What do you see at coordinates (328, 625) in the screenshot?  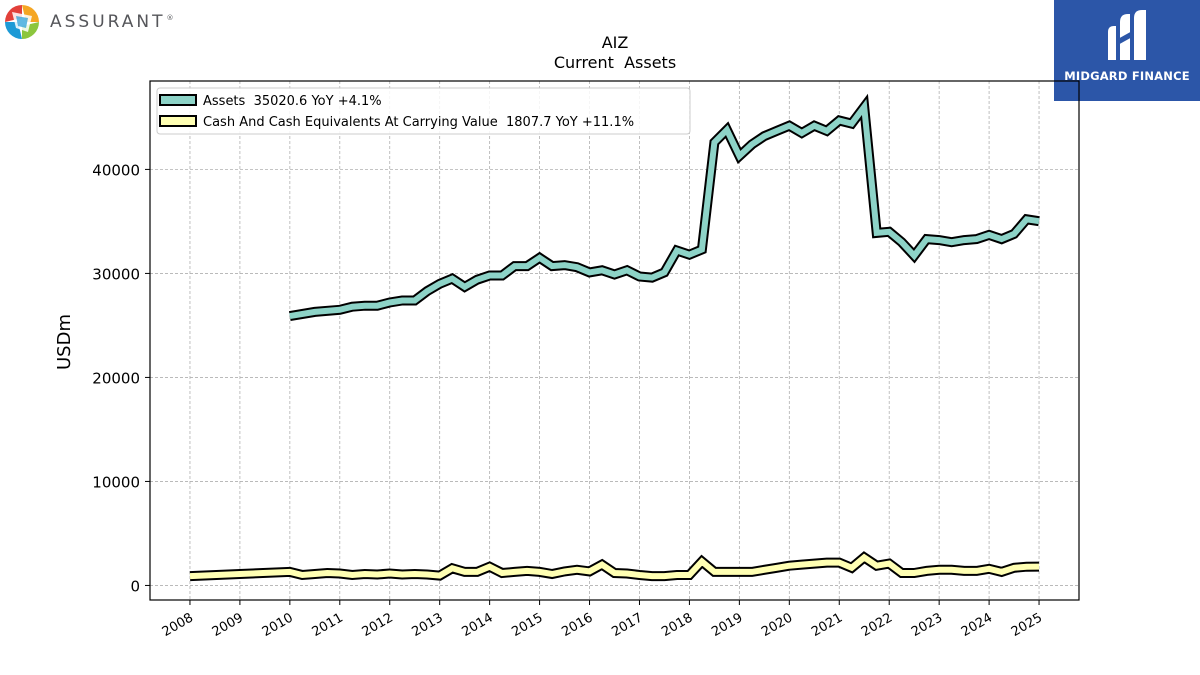 I see `x-tick-label: 2011` at bounding box center [328, 625].